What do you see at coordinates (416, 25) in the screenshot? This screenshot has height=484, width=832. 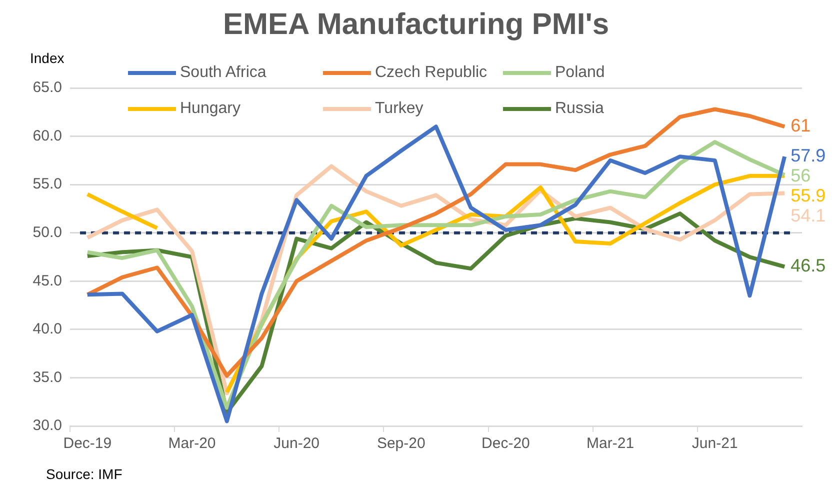 I see `chart-title: EMEA Manufacturing PMI's` at bounding box center [416, 25].